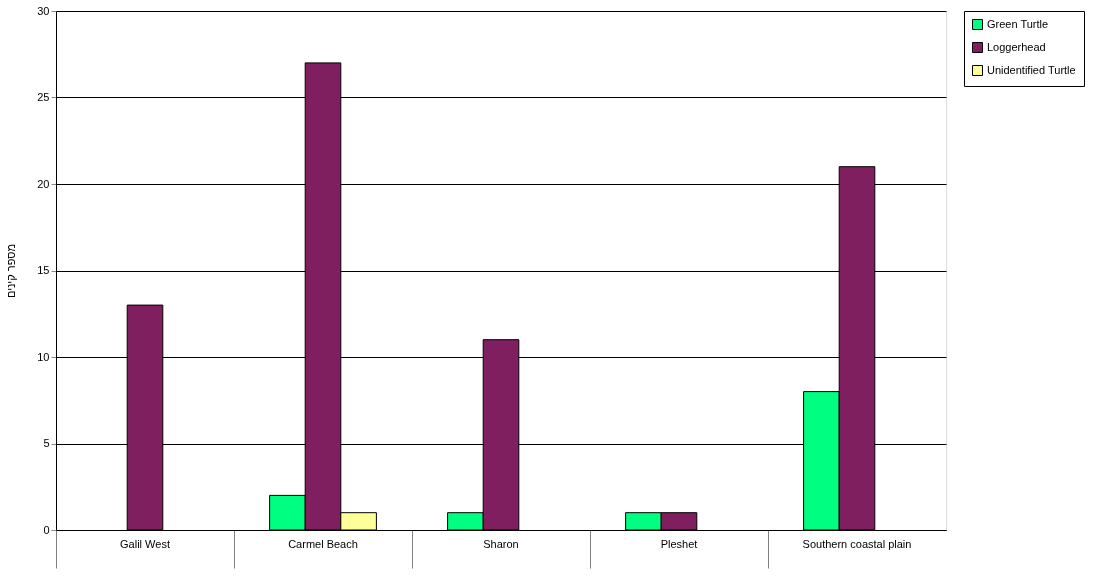 This screenshot has height=580, width=1096. What do you see at coordinates (1018, 23) in the screenshot?
I see `legend-label: Green Turtle` at bounding box center [1018, 23].